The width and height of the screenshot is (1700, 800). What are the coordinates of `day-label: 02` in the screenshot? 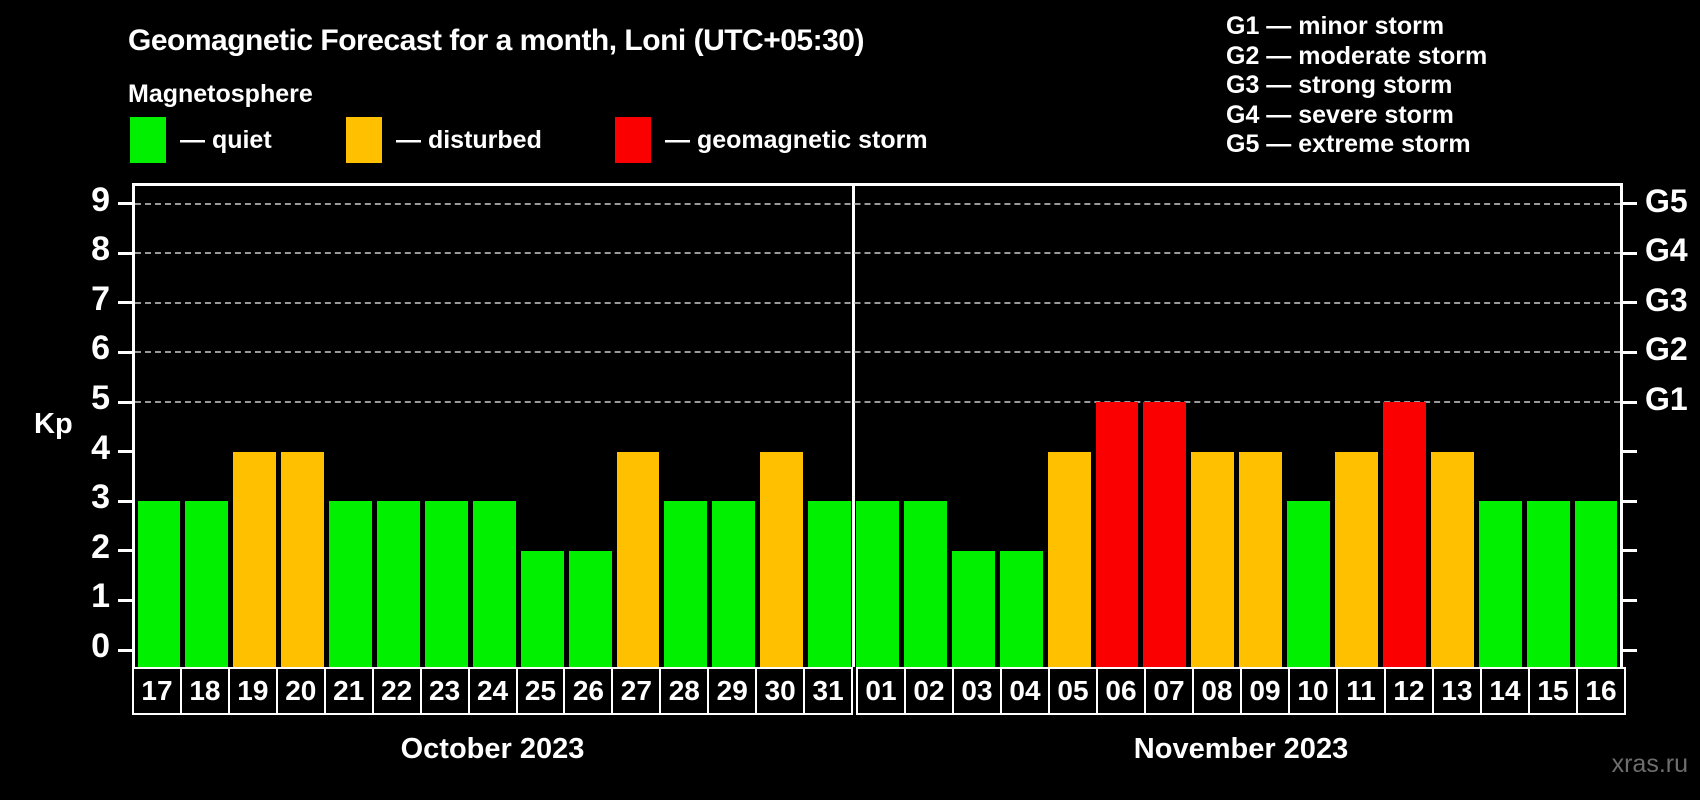 It's located at (928, 691).